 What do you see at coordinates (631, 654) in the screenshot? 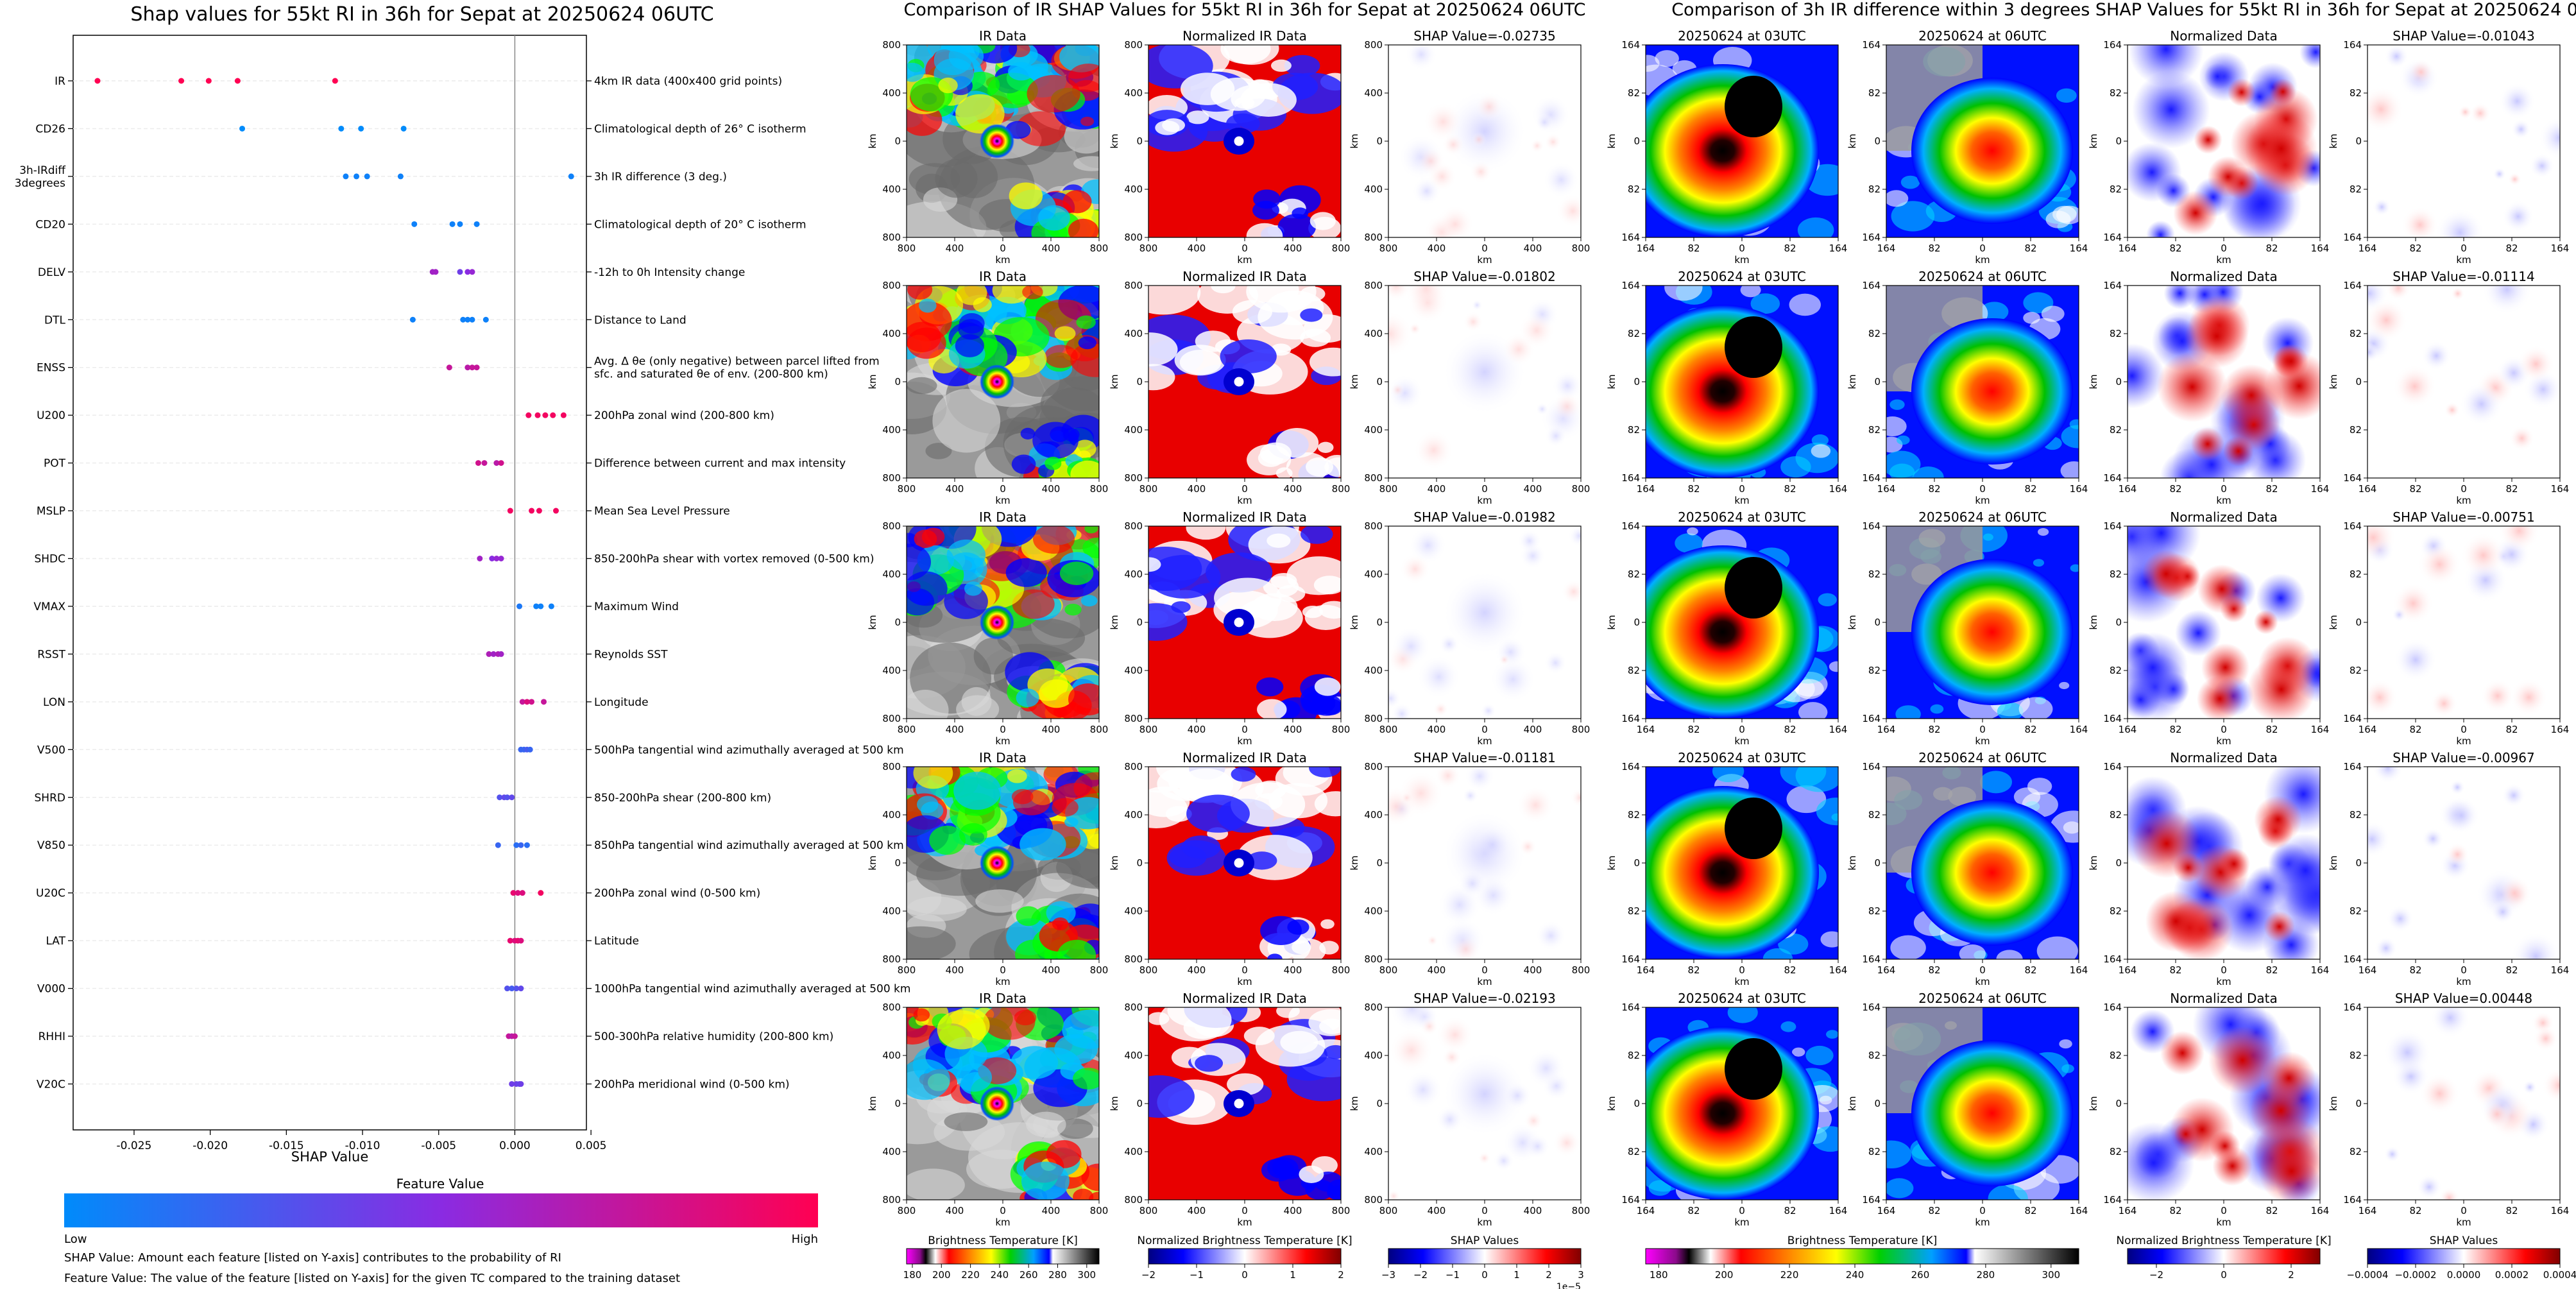
I see `feature-description-label: Reynolds SST` at bounding box center [631, 654].